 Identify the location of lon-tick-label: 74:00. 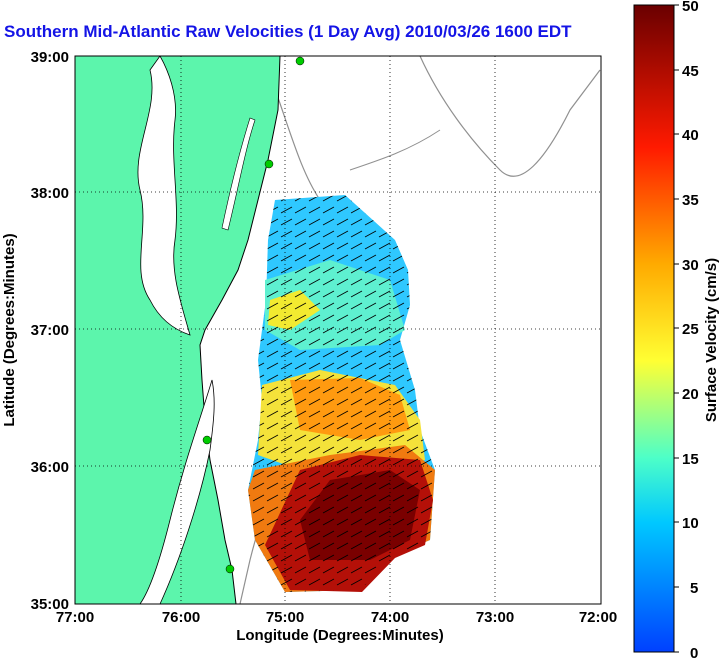
(390, 617).